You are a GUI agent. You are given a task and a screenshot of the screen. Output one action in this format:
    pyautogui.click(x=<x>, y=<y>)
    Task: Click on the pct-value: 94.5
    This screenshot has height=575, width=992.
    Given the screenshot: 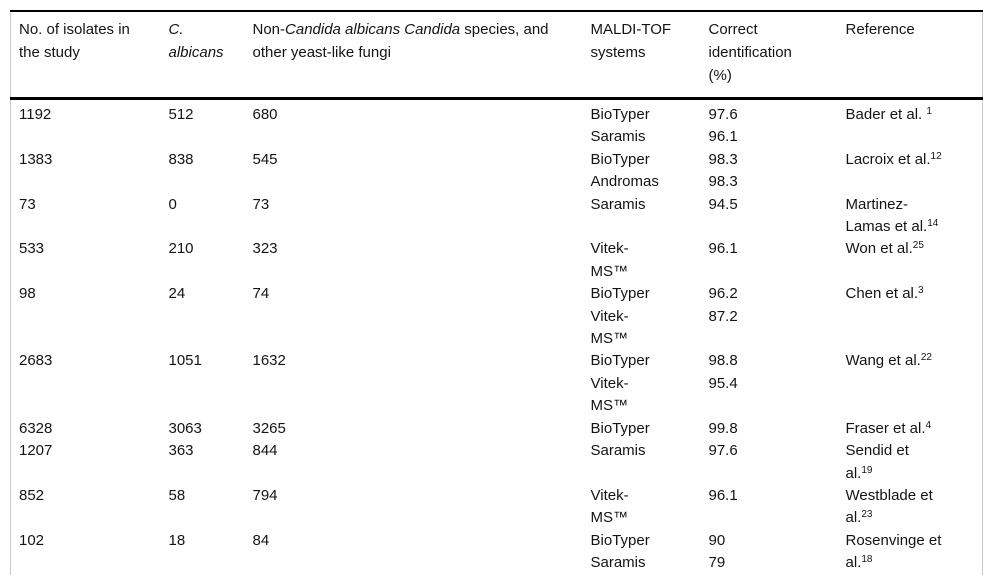 What is the action you would take?
    pyautogui.click(x=723, y=204)
    